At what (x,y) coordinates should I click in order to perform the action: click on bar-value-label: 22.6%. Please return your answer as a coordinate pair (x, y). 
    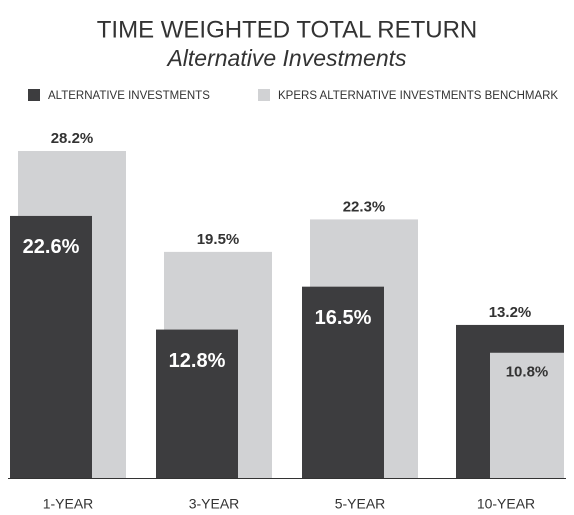
    Looking at the image, I should click on (51, 247).